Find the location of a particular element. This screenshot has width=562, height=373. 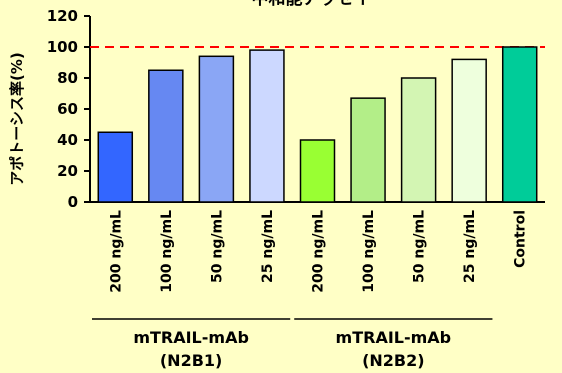

group-labels: mTRAIL-mAb (N2B1) mTRAIL-mAb (N2B2) is located at coordinates (292, 344).